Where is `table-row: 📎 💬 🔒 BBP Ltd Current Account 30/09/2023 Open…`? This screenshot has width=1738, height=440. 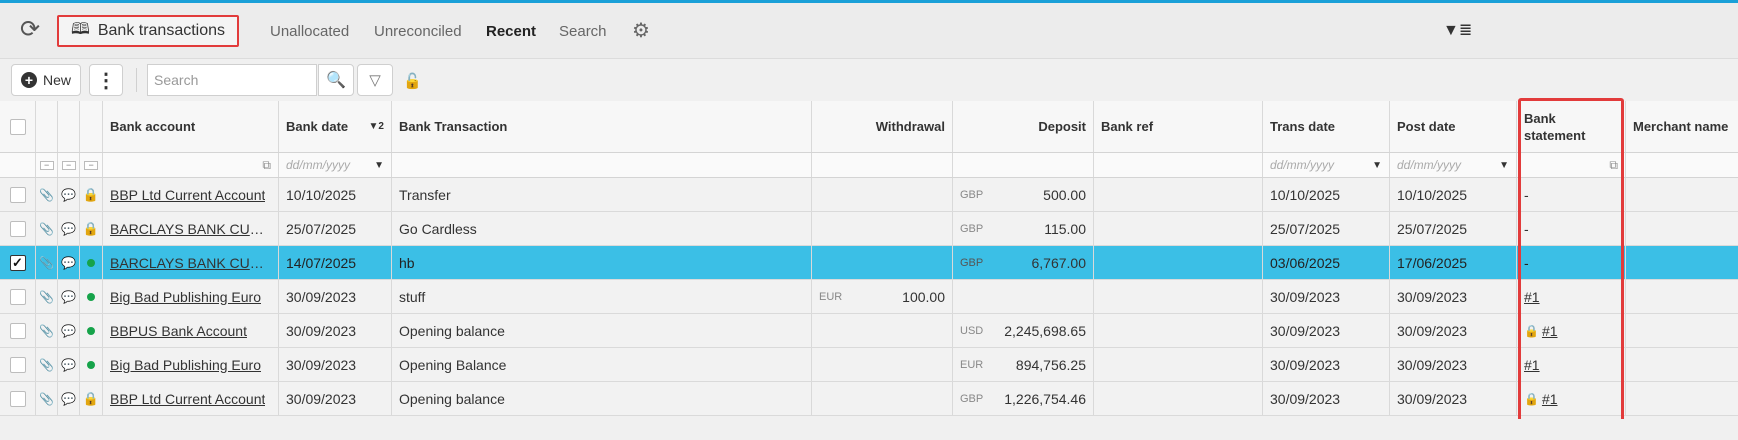
table-row: 📎 💬 🔒 BBP Ltd Current Account 30/09/2023 Open… is located at coordinates (869, 399).